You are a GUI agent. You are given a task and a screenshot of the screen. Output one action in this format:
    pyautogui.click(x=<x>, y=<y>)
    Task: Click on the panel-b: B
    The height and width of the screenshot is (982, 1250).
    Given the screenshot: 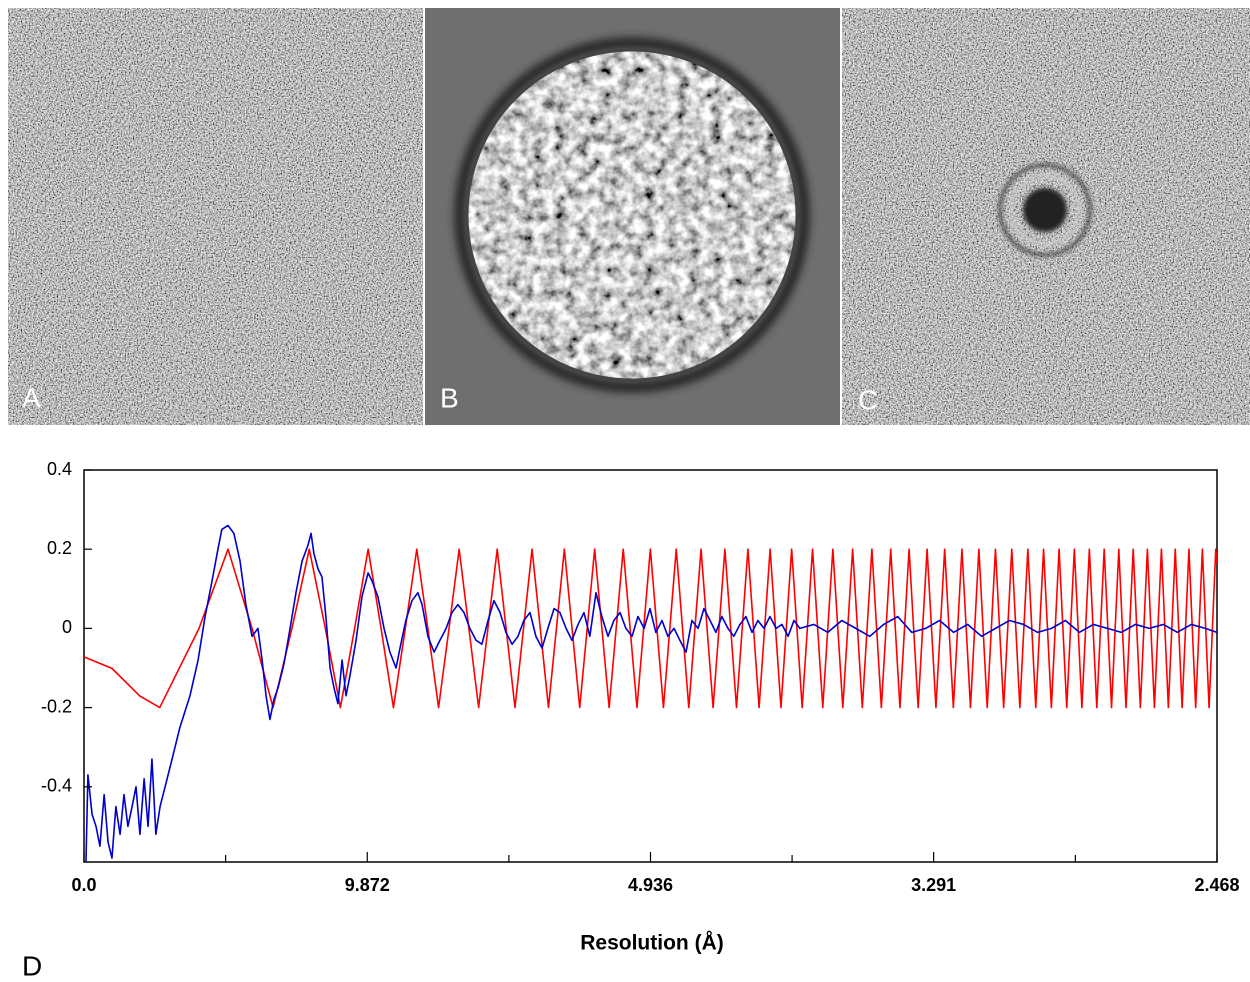 What is the action you would take?
    pyautogui.click(x=632, y=216)
    